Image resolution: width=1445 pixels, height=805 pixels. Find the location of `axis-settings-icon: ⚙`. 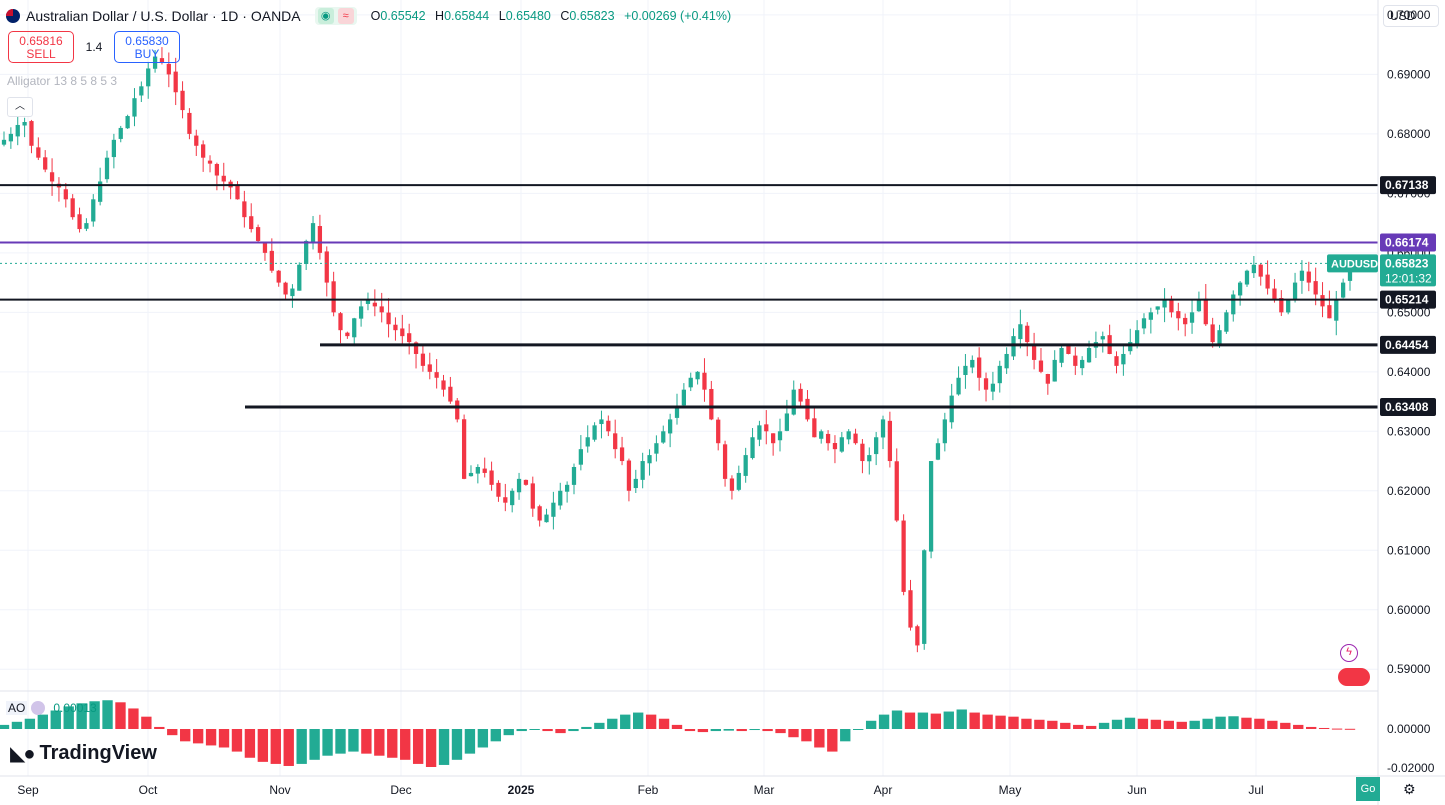

axis-settings-icon: ⚙ is located at coordinates (1409, 789).